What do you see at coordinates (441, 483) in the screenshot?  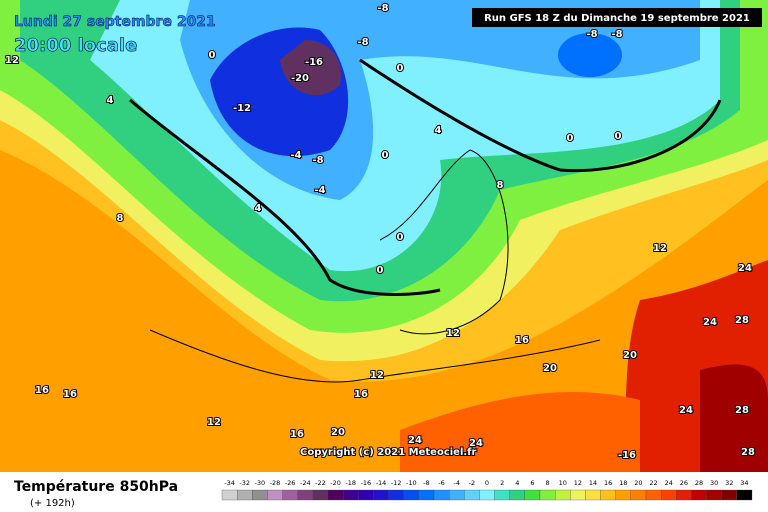 I see `scale-label: -6` at bounding box center [441, 483].